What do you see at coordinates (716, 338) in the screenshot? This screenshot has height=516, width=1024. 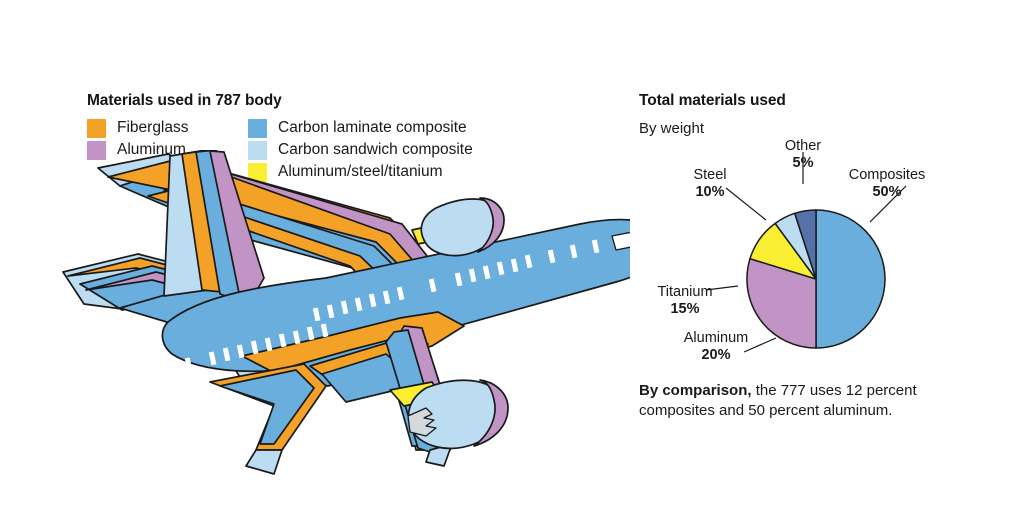 I see `pie-label-aluminum-text: Aluminum` at bounding box center [716, 338].